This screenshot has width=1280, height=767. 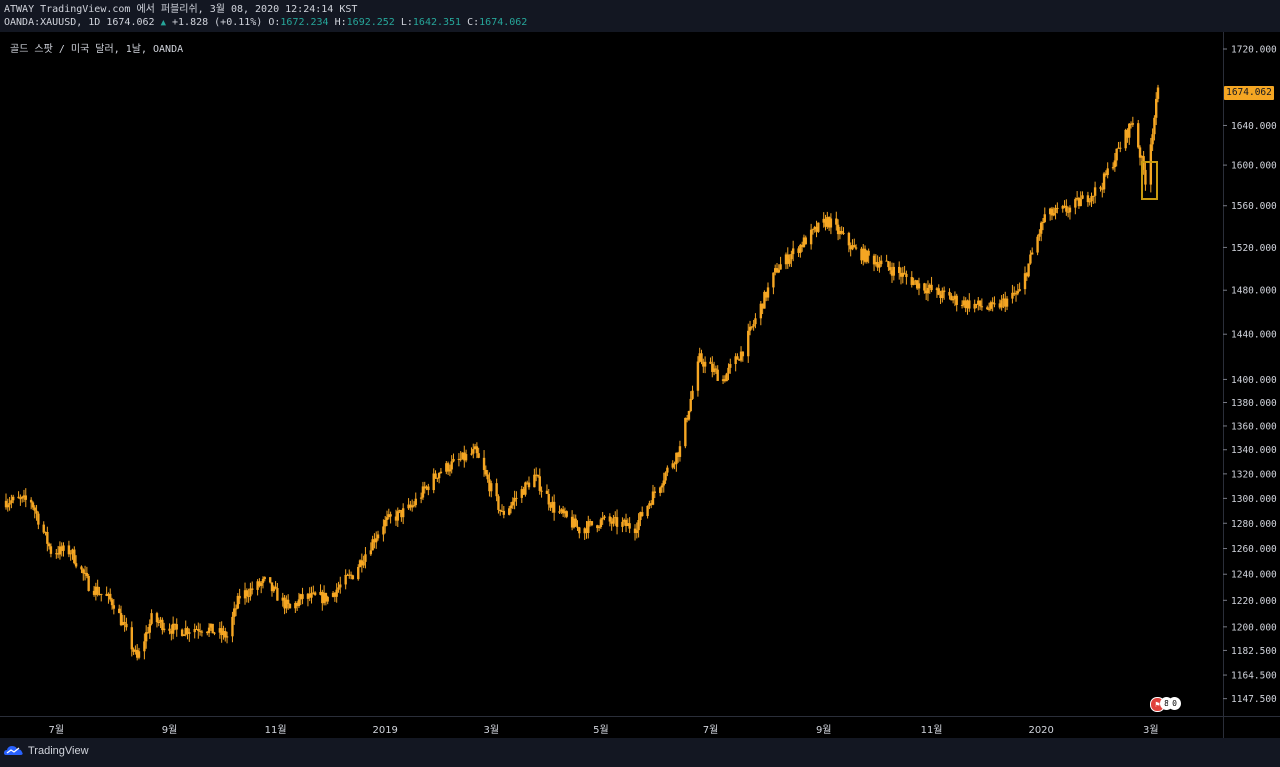 I want to click on y-tick-label: 1440.000, so click(x=1254, y=335).